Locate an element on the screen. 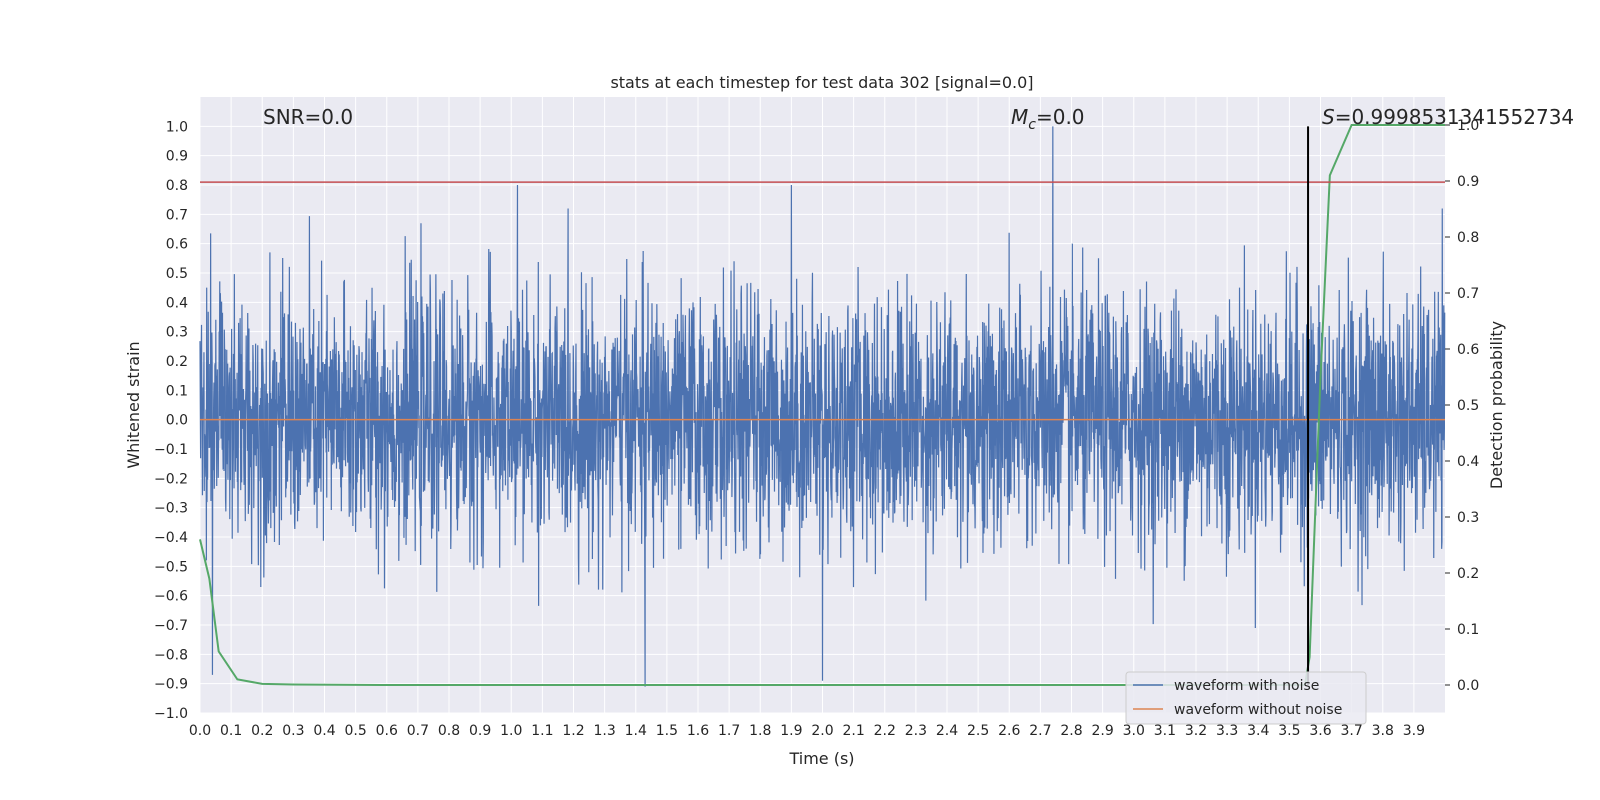  x-tick-label: 2.2 is located at coordinates (885, 731).